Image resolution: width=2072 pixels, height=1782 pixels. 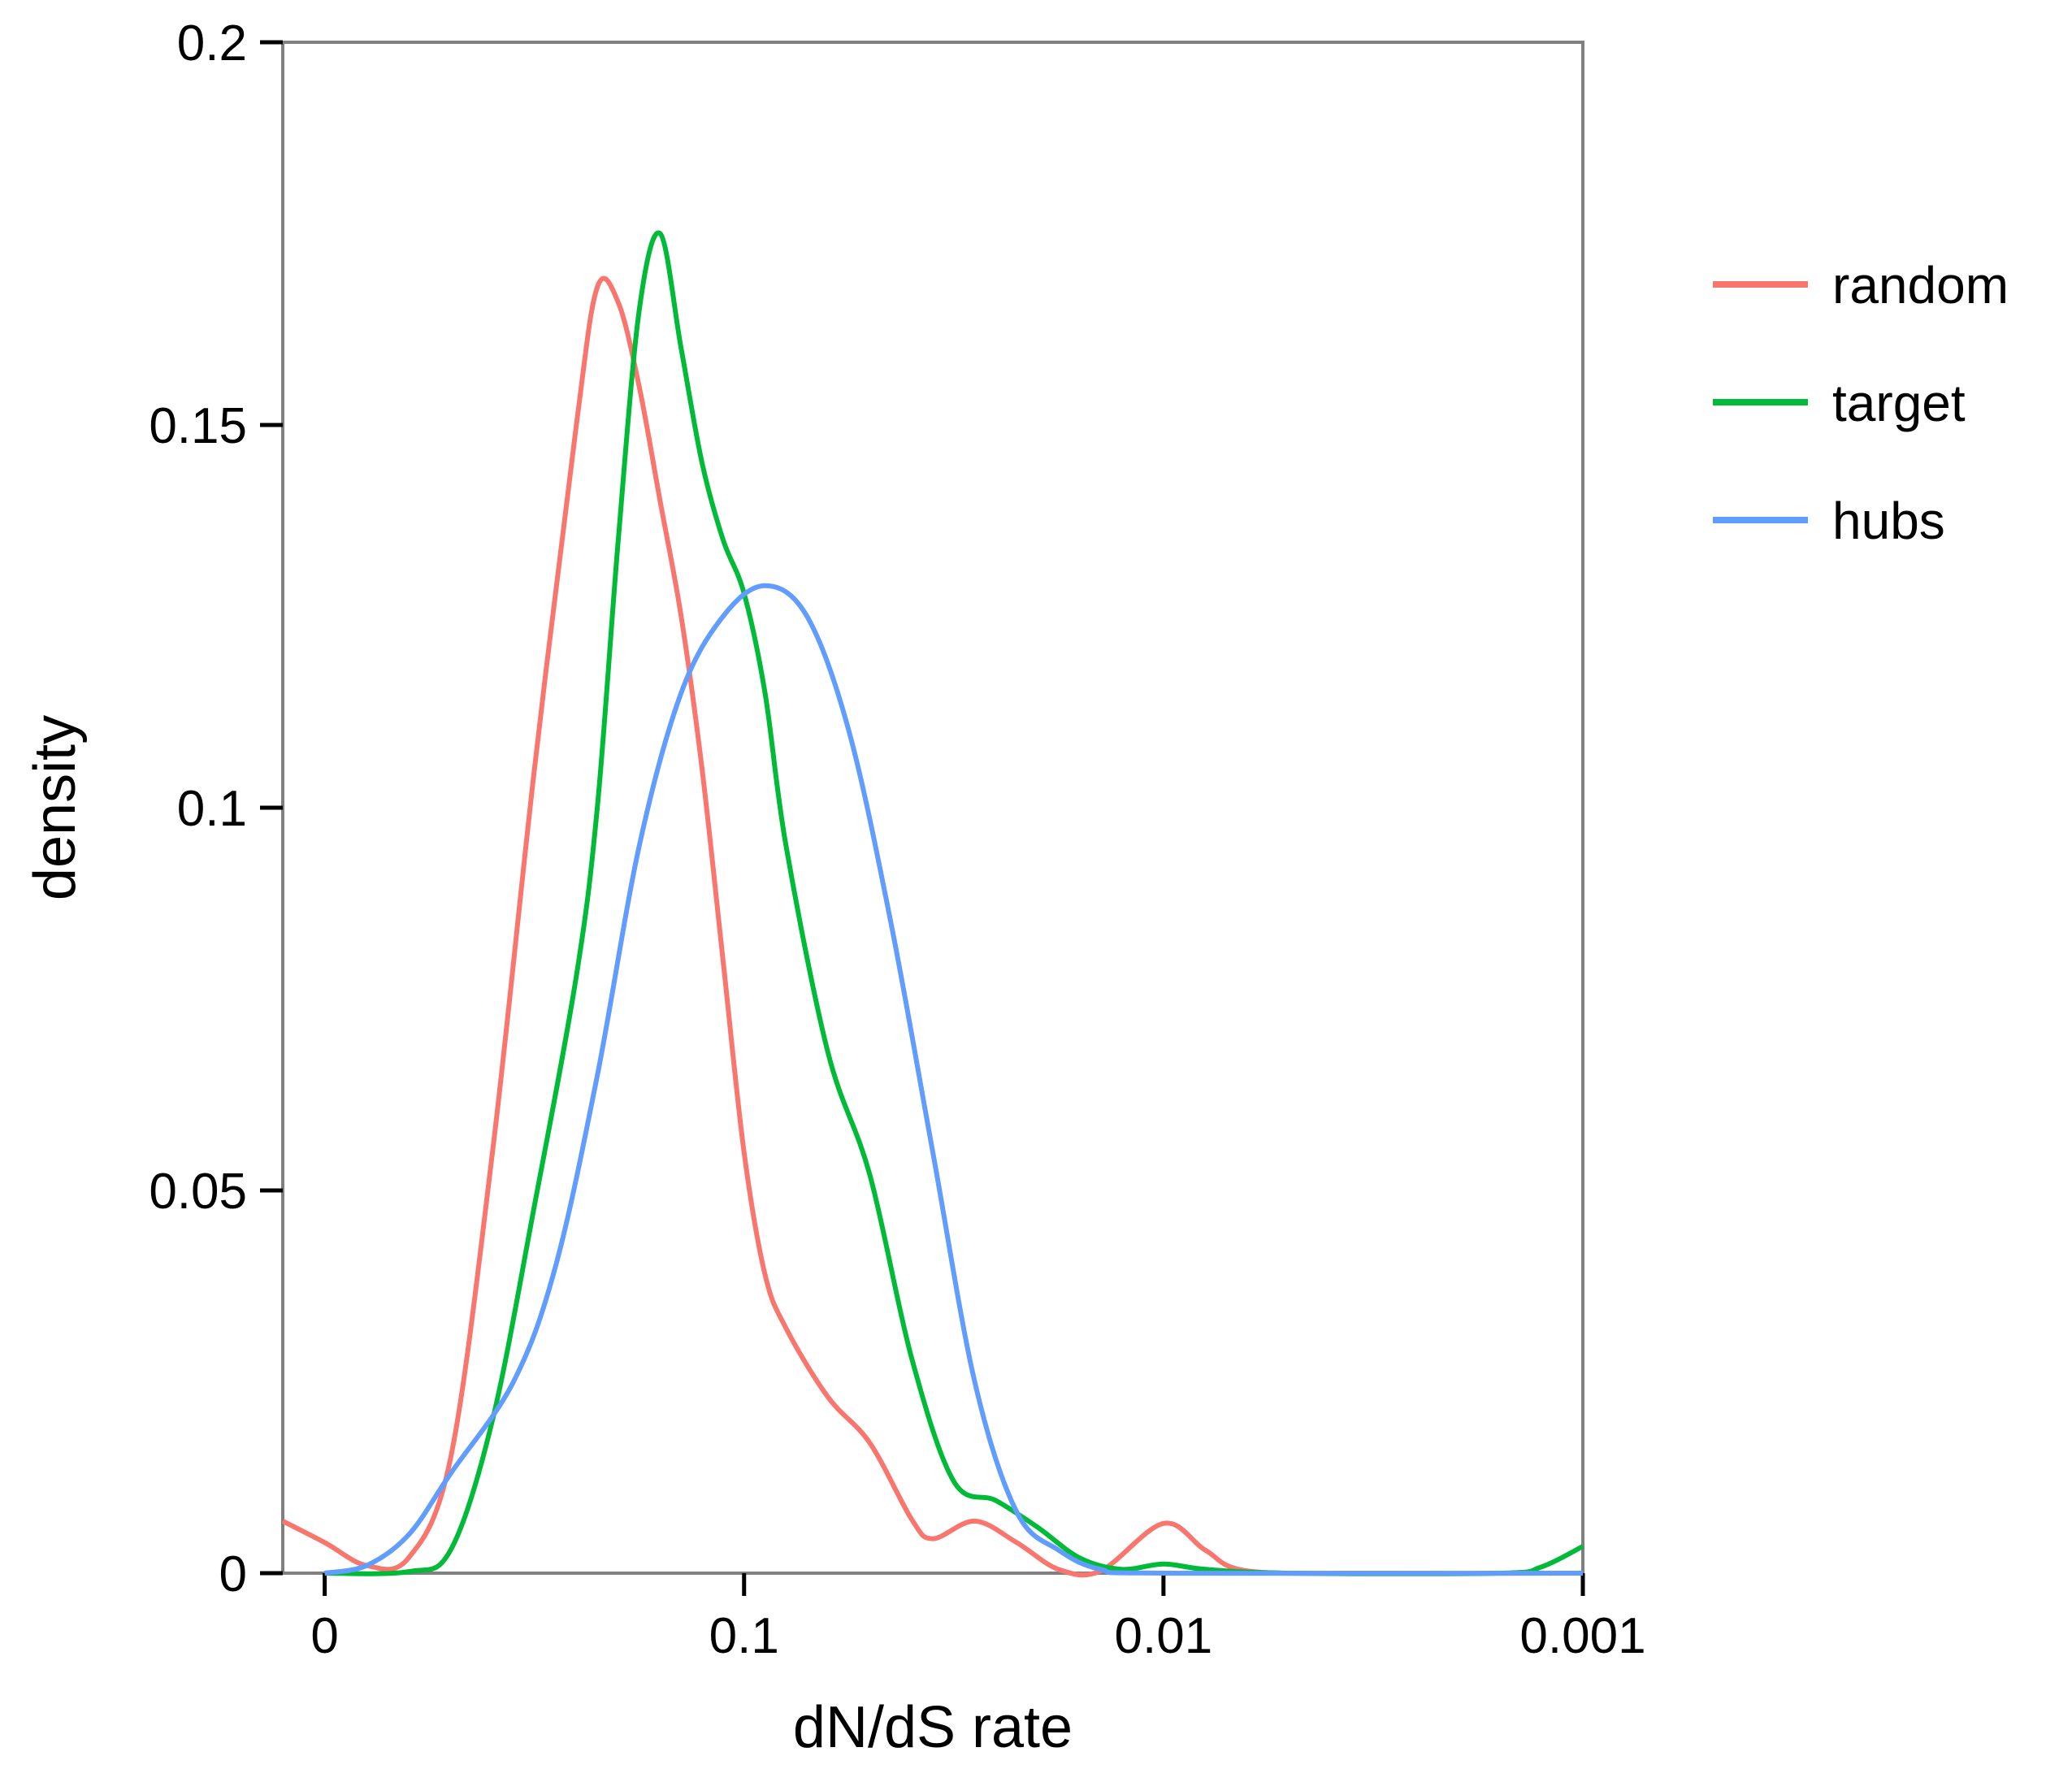 What do you see at coordinates (933, 1727) in the screenshot?
I see `x-axis-title: dN/dS rate` at bounding box center [933, 1727].